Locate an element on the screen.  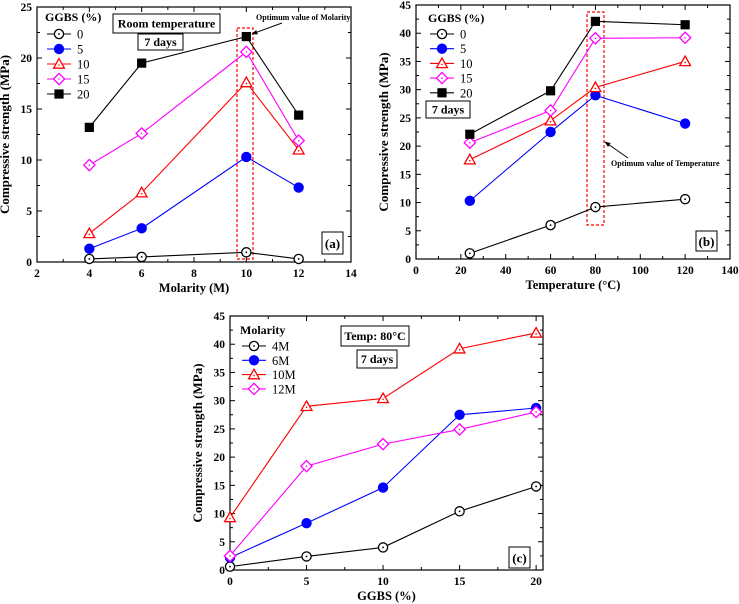
y-tick-label: 35 is located at coordinates (406, 62).